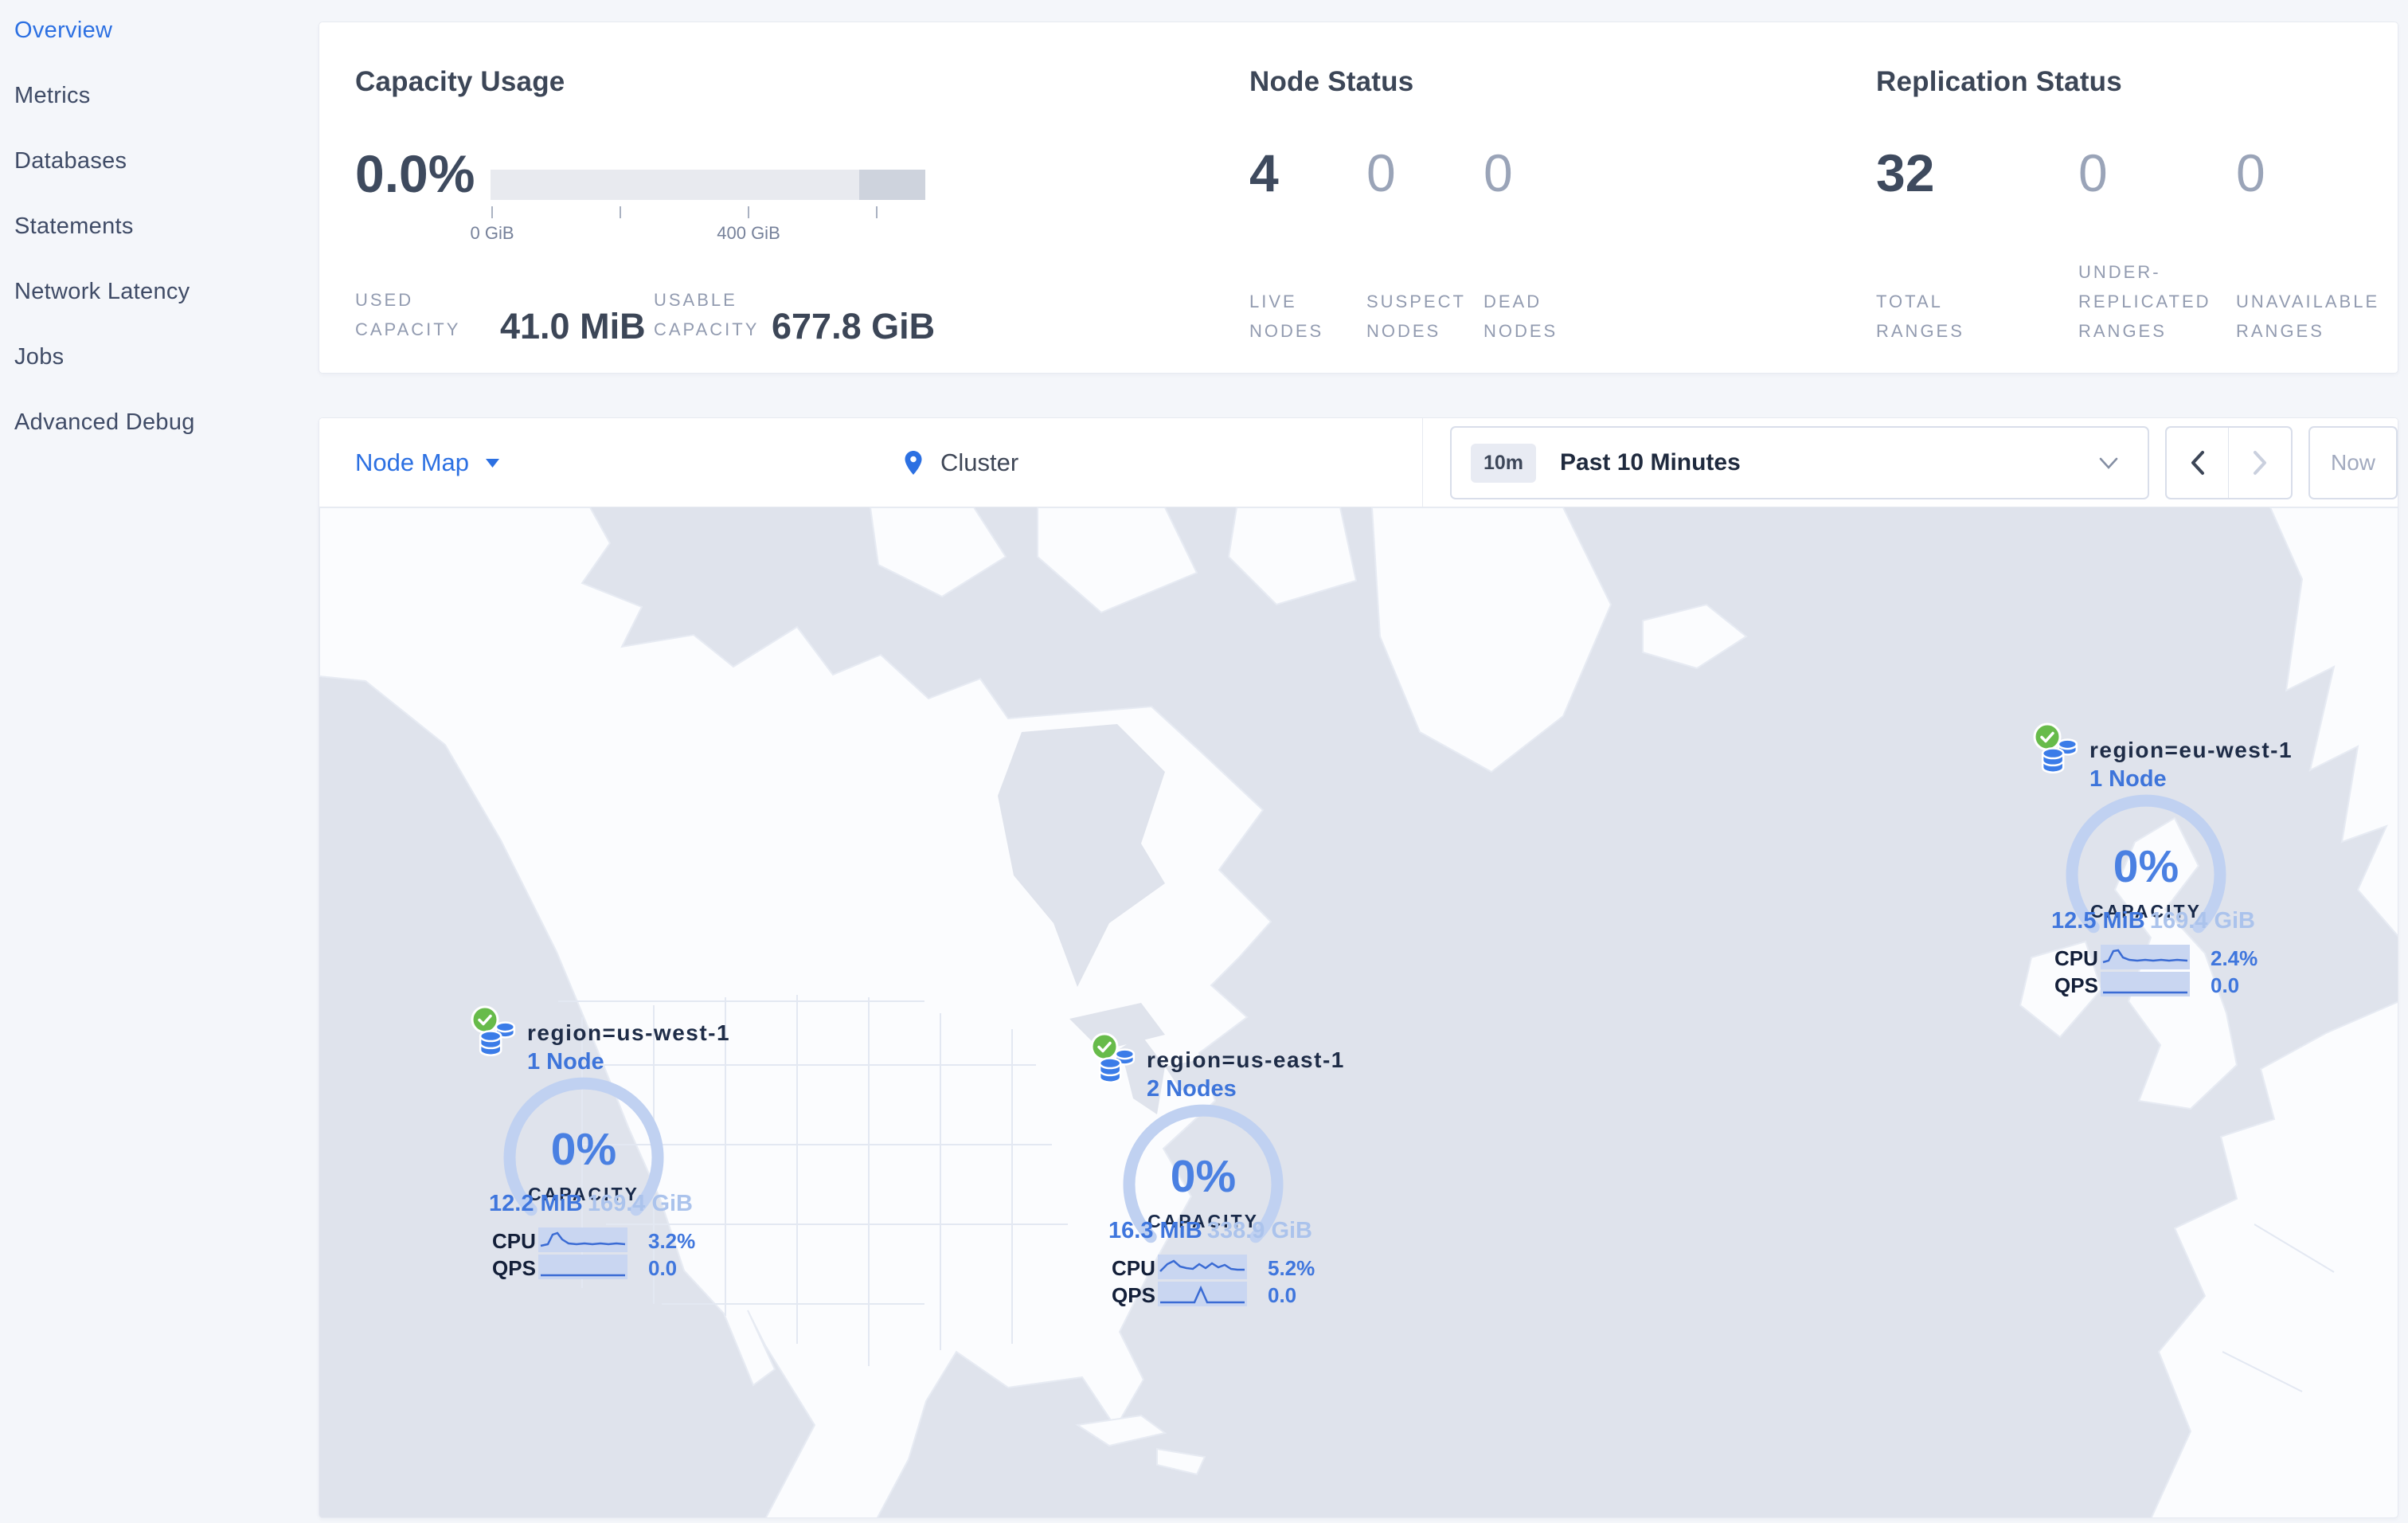  What do you see at coordinates (1192, 1089) in the screenshot?
I see `region-nodes-link: 2 Nodes` at bounding box center [1192, 1089].